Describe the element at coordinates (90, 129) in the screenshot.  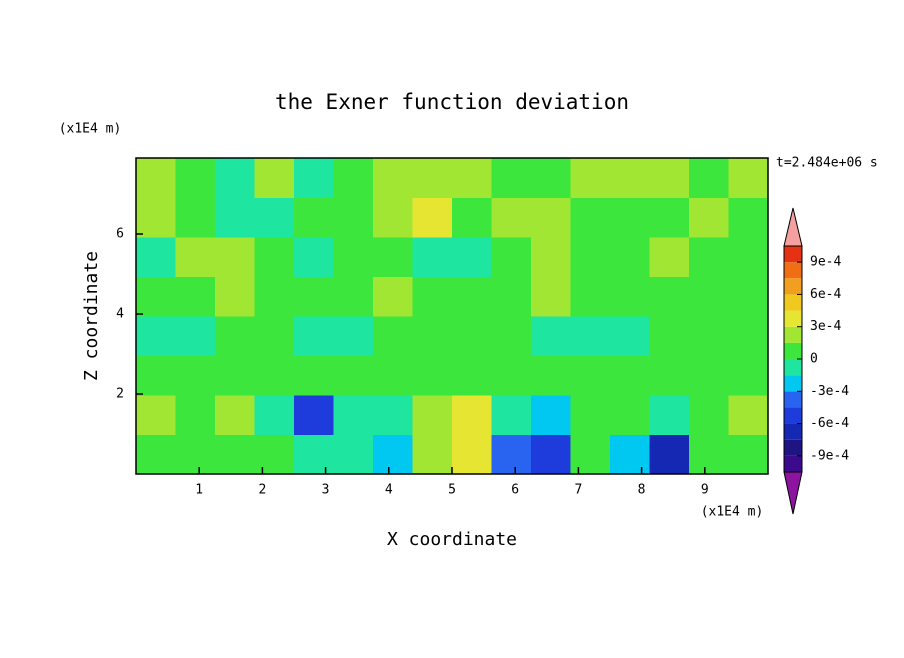
I see `y-unit: (x1E4 m)` at that location.